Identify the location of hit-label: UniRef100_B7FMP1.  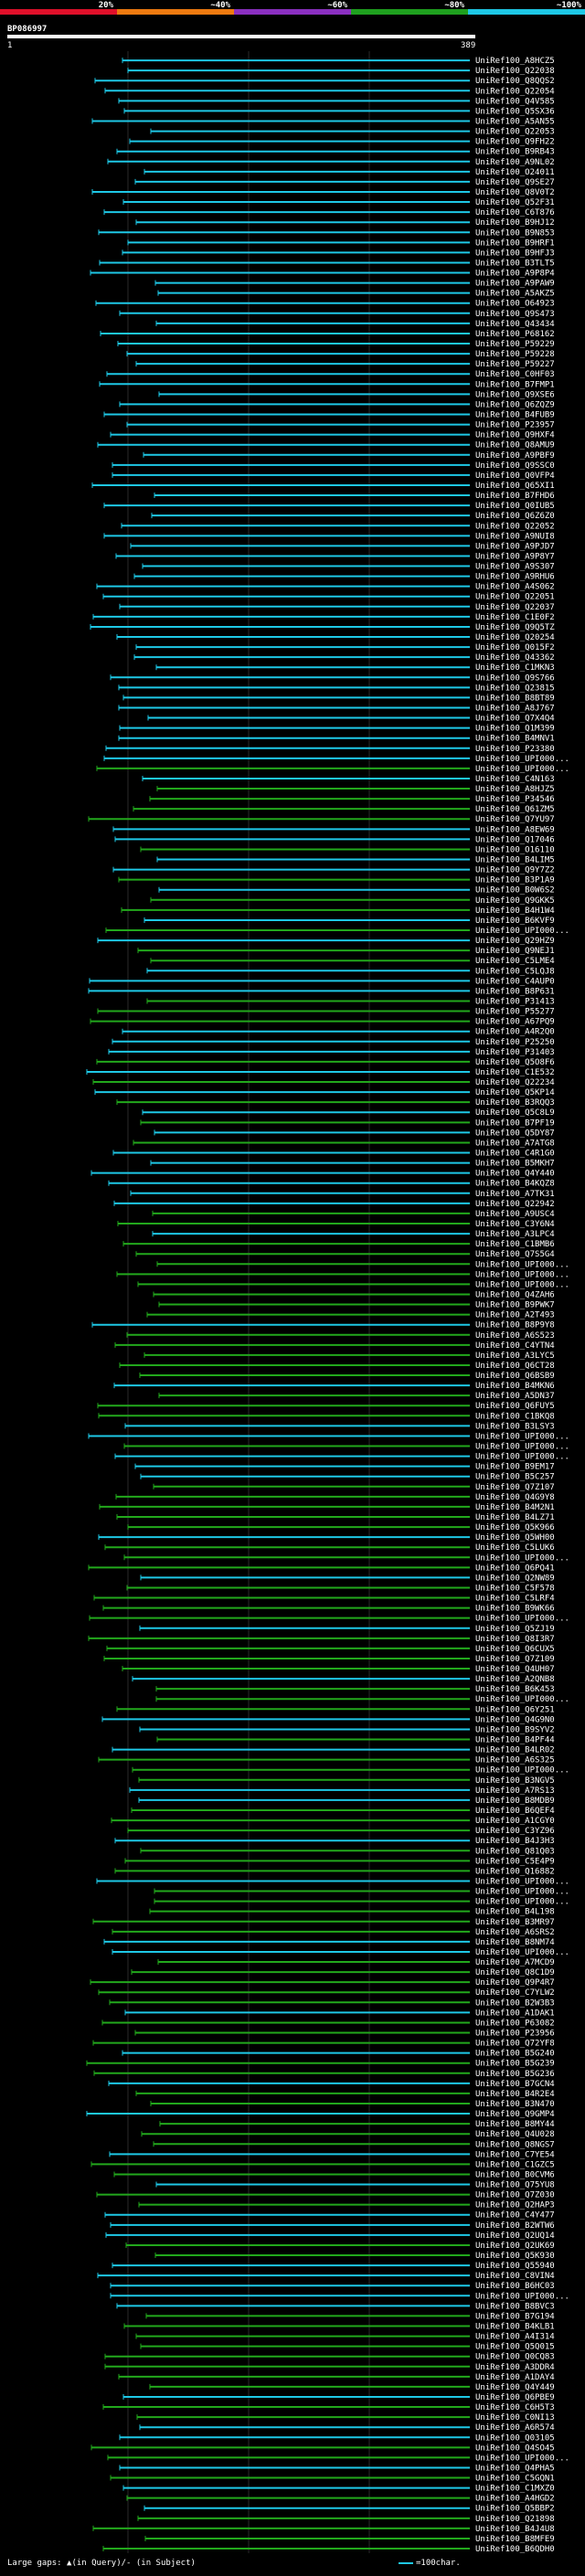
(515, 384).